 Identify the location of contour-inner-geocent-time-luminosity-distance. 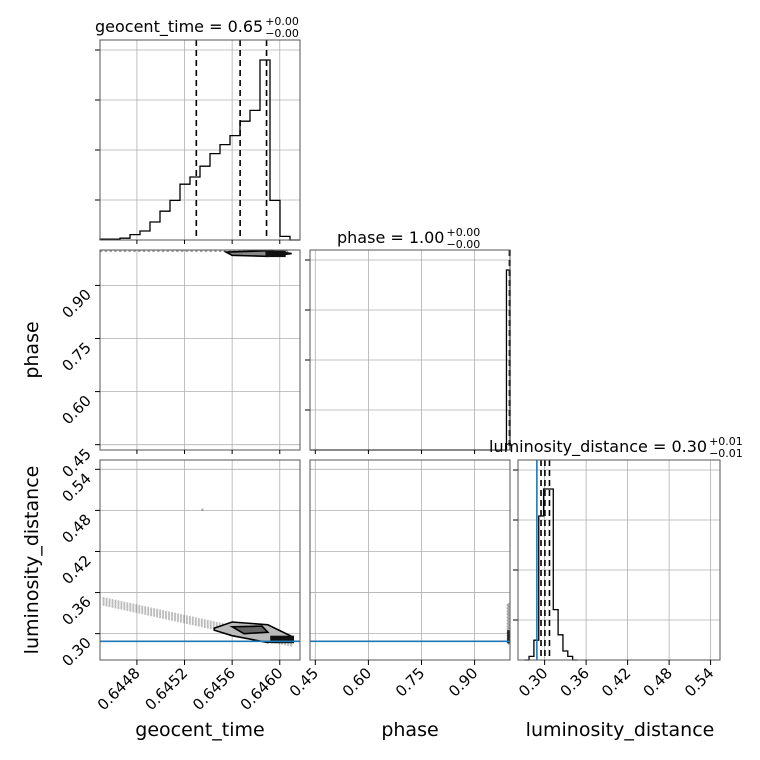
(249, 630).